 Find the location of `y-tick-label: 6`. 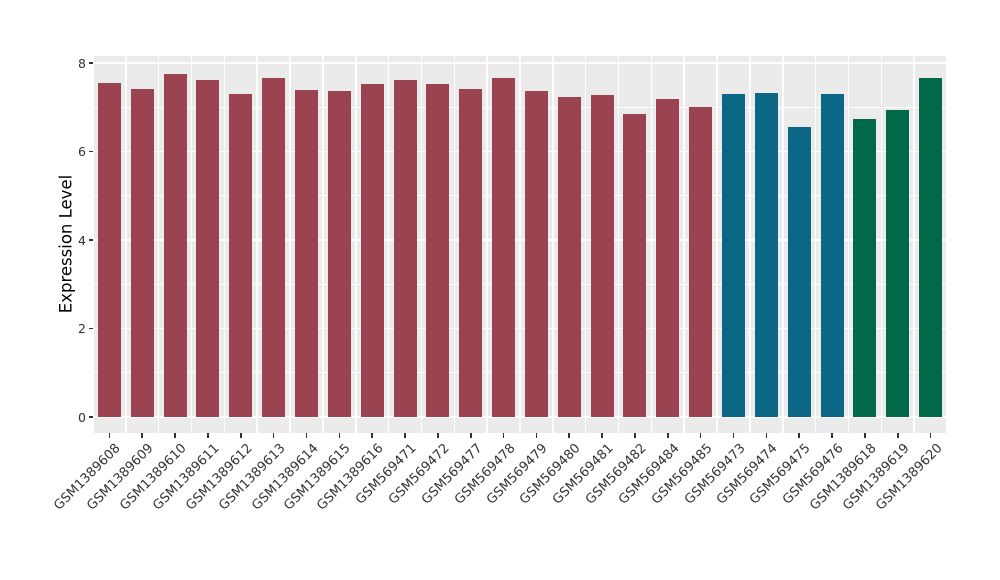

y-tick-label: 6 is located at coordinates (82, 151).